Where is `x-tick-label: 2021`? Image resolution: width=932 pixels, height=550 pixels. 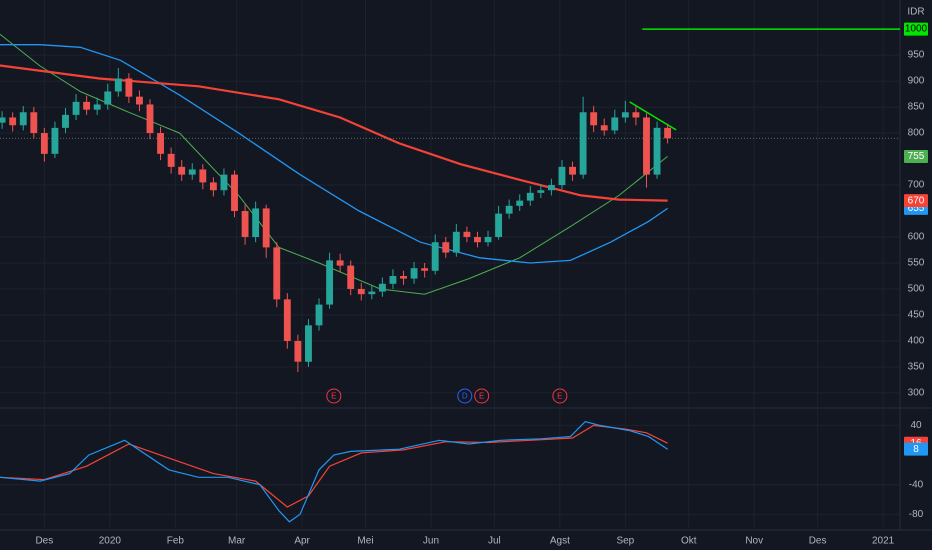
x-tick-label: 2021 is located at coordinates (883, 541).